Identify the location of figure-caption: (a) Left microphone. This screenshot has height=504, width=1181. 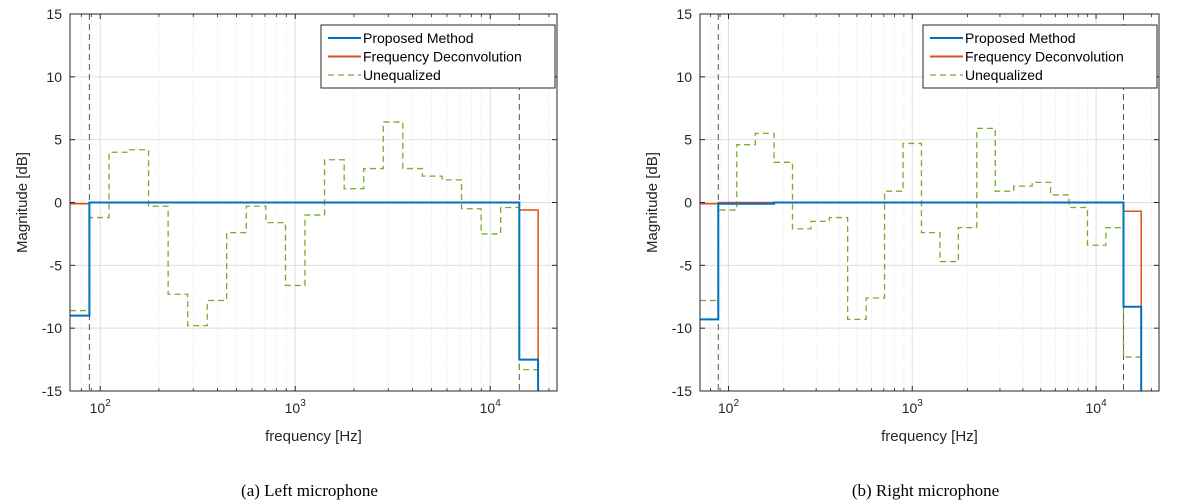
(309, 490).